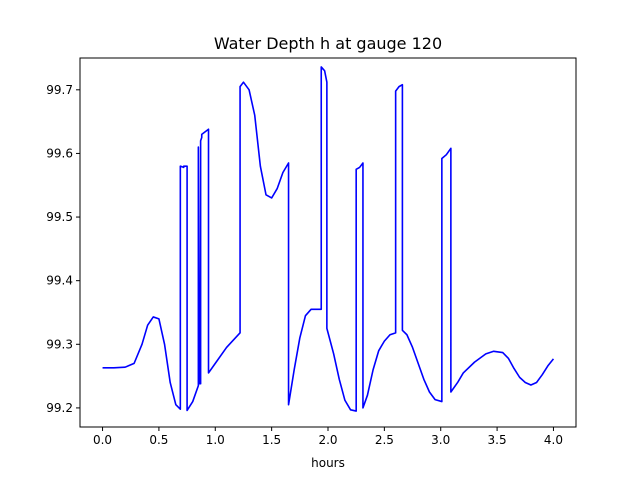 The height and width of the screenshot is (480, 640). I want to click on x-tick-label: 2.0, so click(327, 440).